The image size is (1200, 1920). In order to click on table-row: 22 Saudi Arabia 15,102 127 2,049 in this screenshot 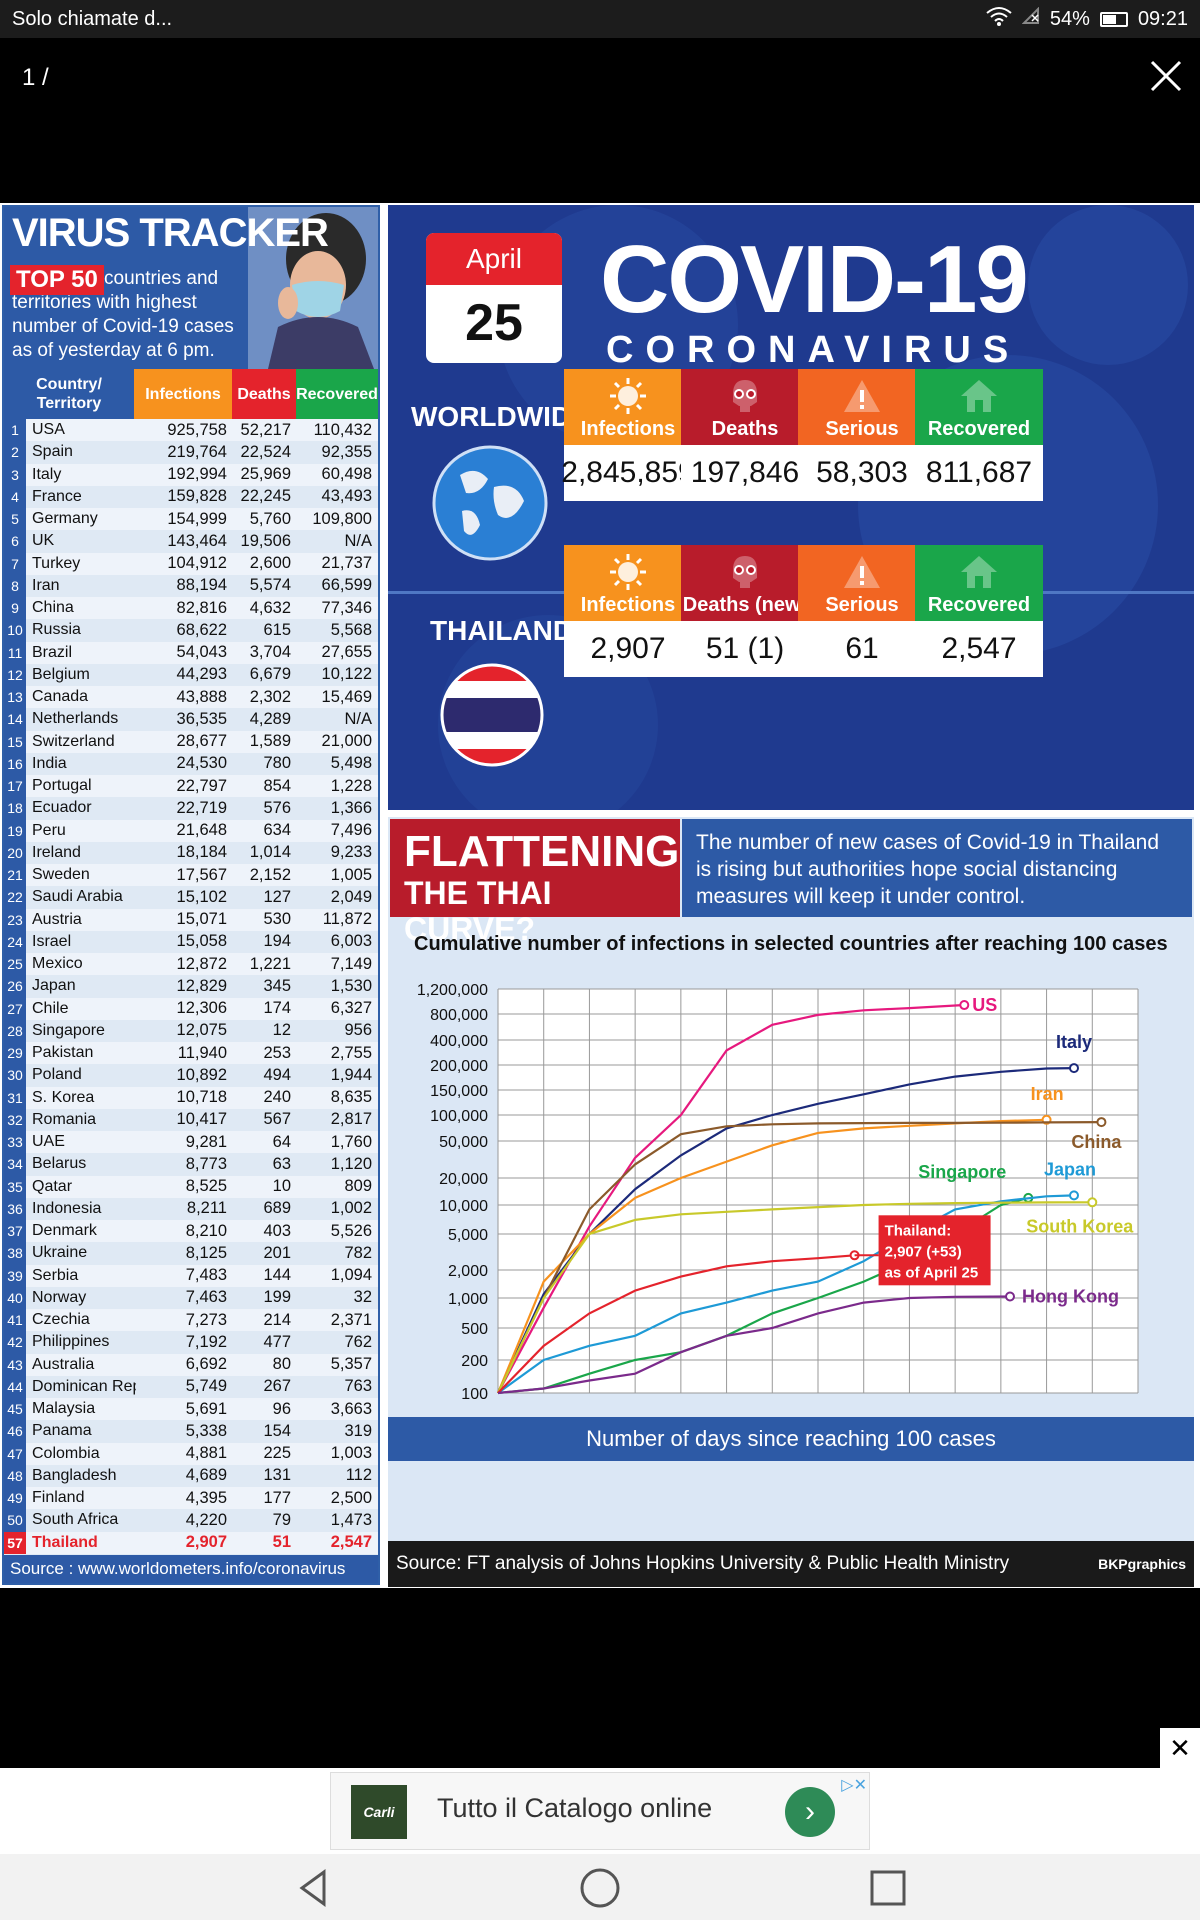, I will do `click(191, 897)`.